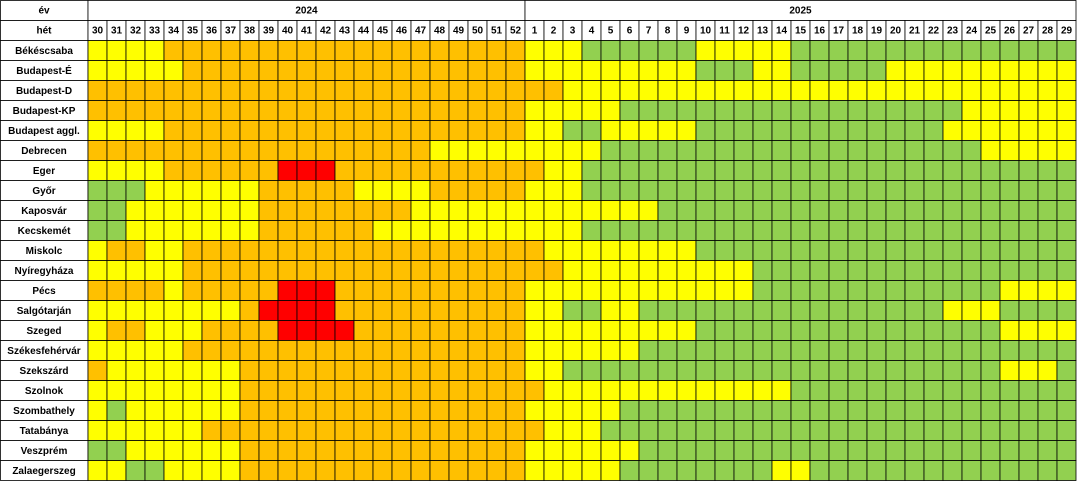 This screenshot has width=1077, height=482. Describe the element at coordinates (1067, 31) in the screenshot. I see `week: 29` at that location.